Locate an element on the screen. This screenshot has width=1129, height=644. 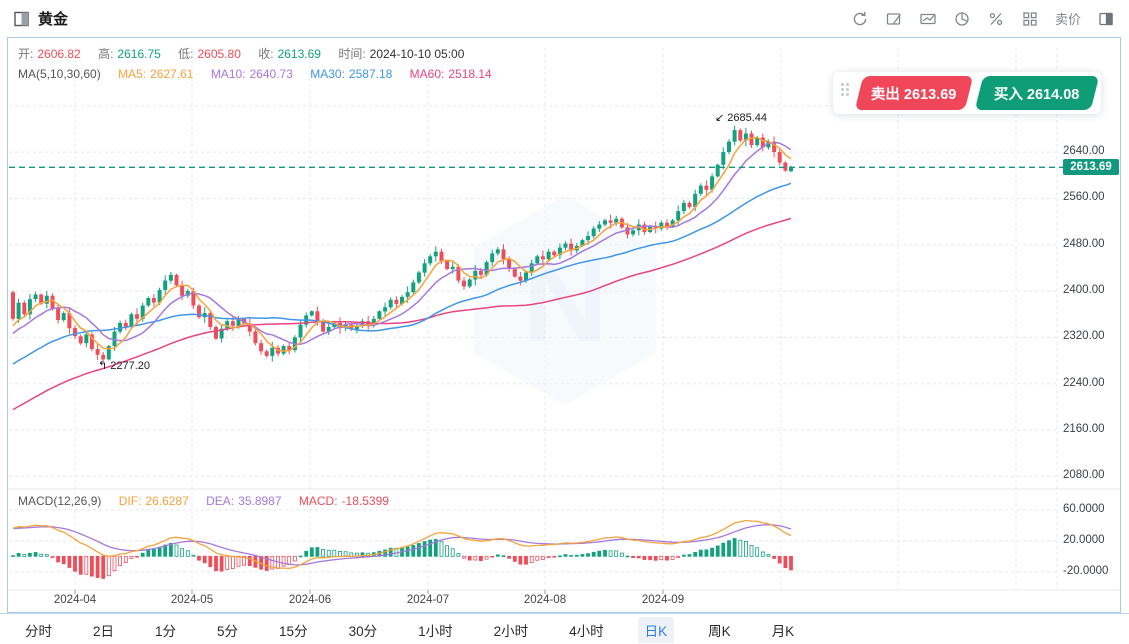
grid-layout-icon is located at coordinates (1030, 19).